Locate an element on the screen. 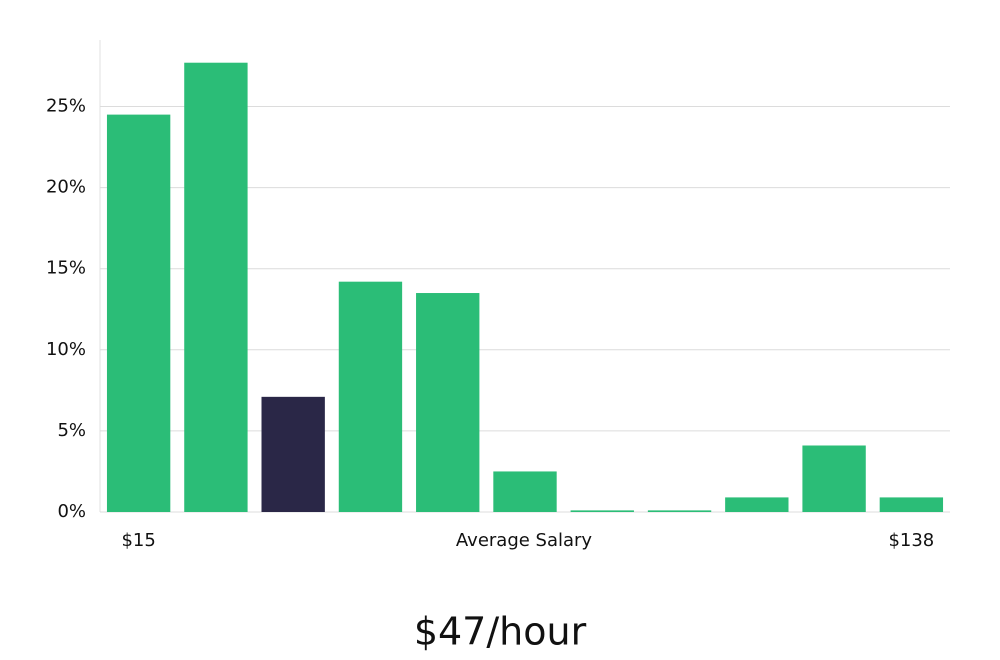 The image size is (1000, 660). y-tick-label: 20% is located at coordinates (66, 187).